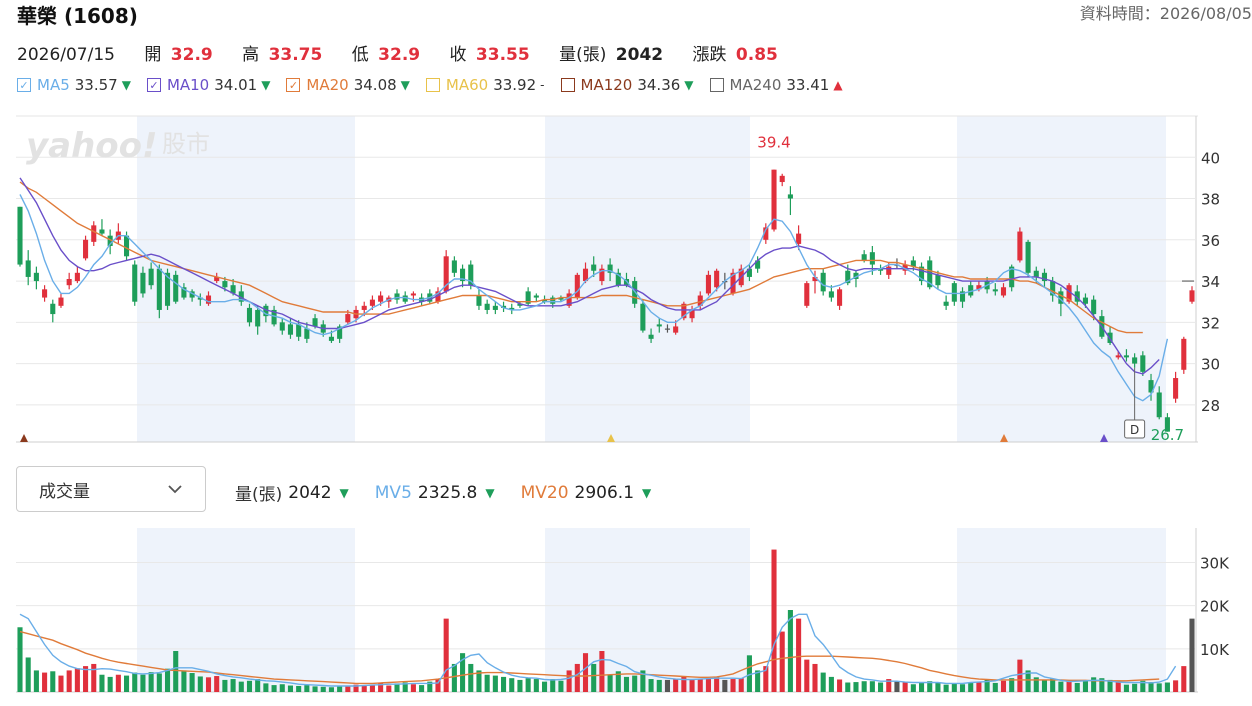  I want to click on ma-legend-item-ma5: ✓ MA5 33.57 ▼, so click(74, 85).